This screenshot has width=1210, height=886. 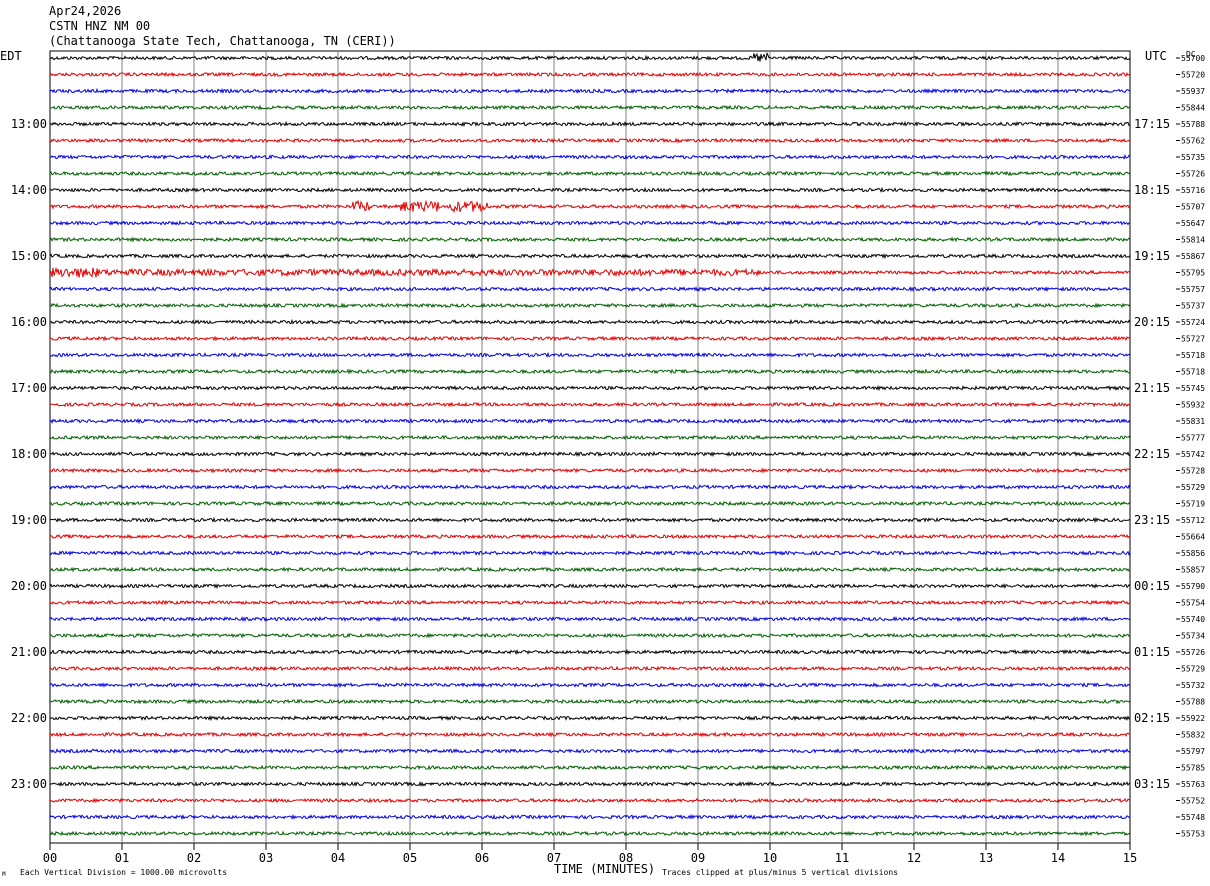 I want to click on right-timezone-label: UTC, so click(x=1156, y=56).